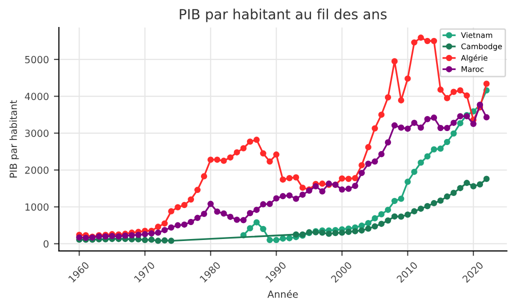 The height and width of the screenshot is (306, 512). Describe the element at coordinates (37, 133) in the screenshot. I see `y-tick-label: 3000` at that location.